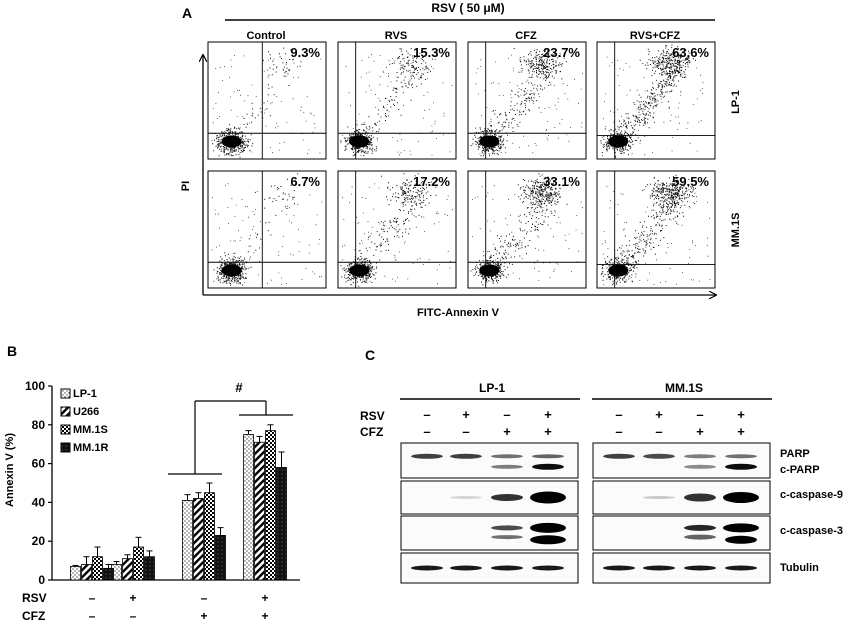 Image resolution: width=851 pixels, height=625 pixels. Describe the element at coordinates (65, 411) in the screenshot. I see `legend-swatch-u266` at that location.